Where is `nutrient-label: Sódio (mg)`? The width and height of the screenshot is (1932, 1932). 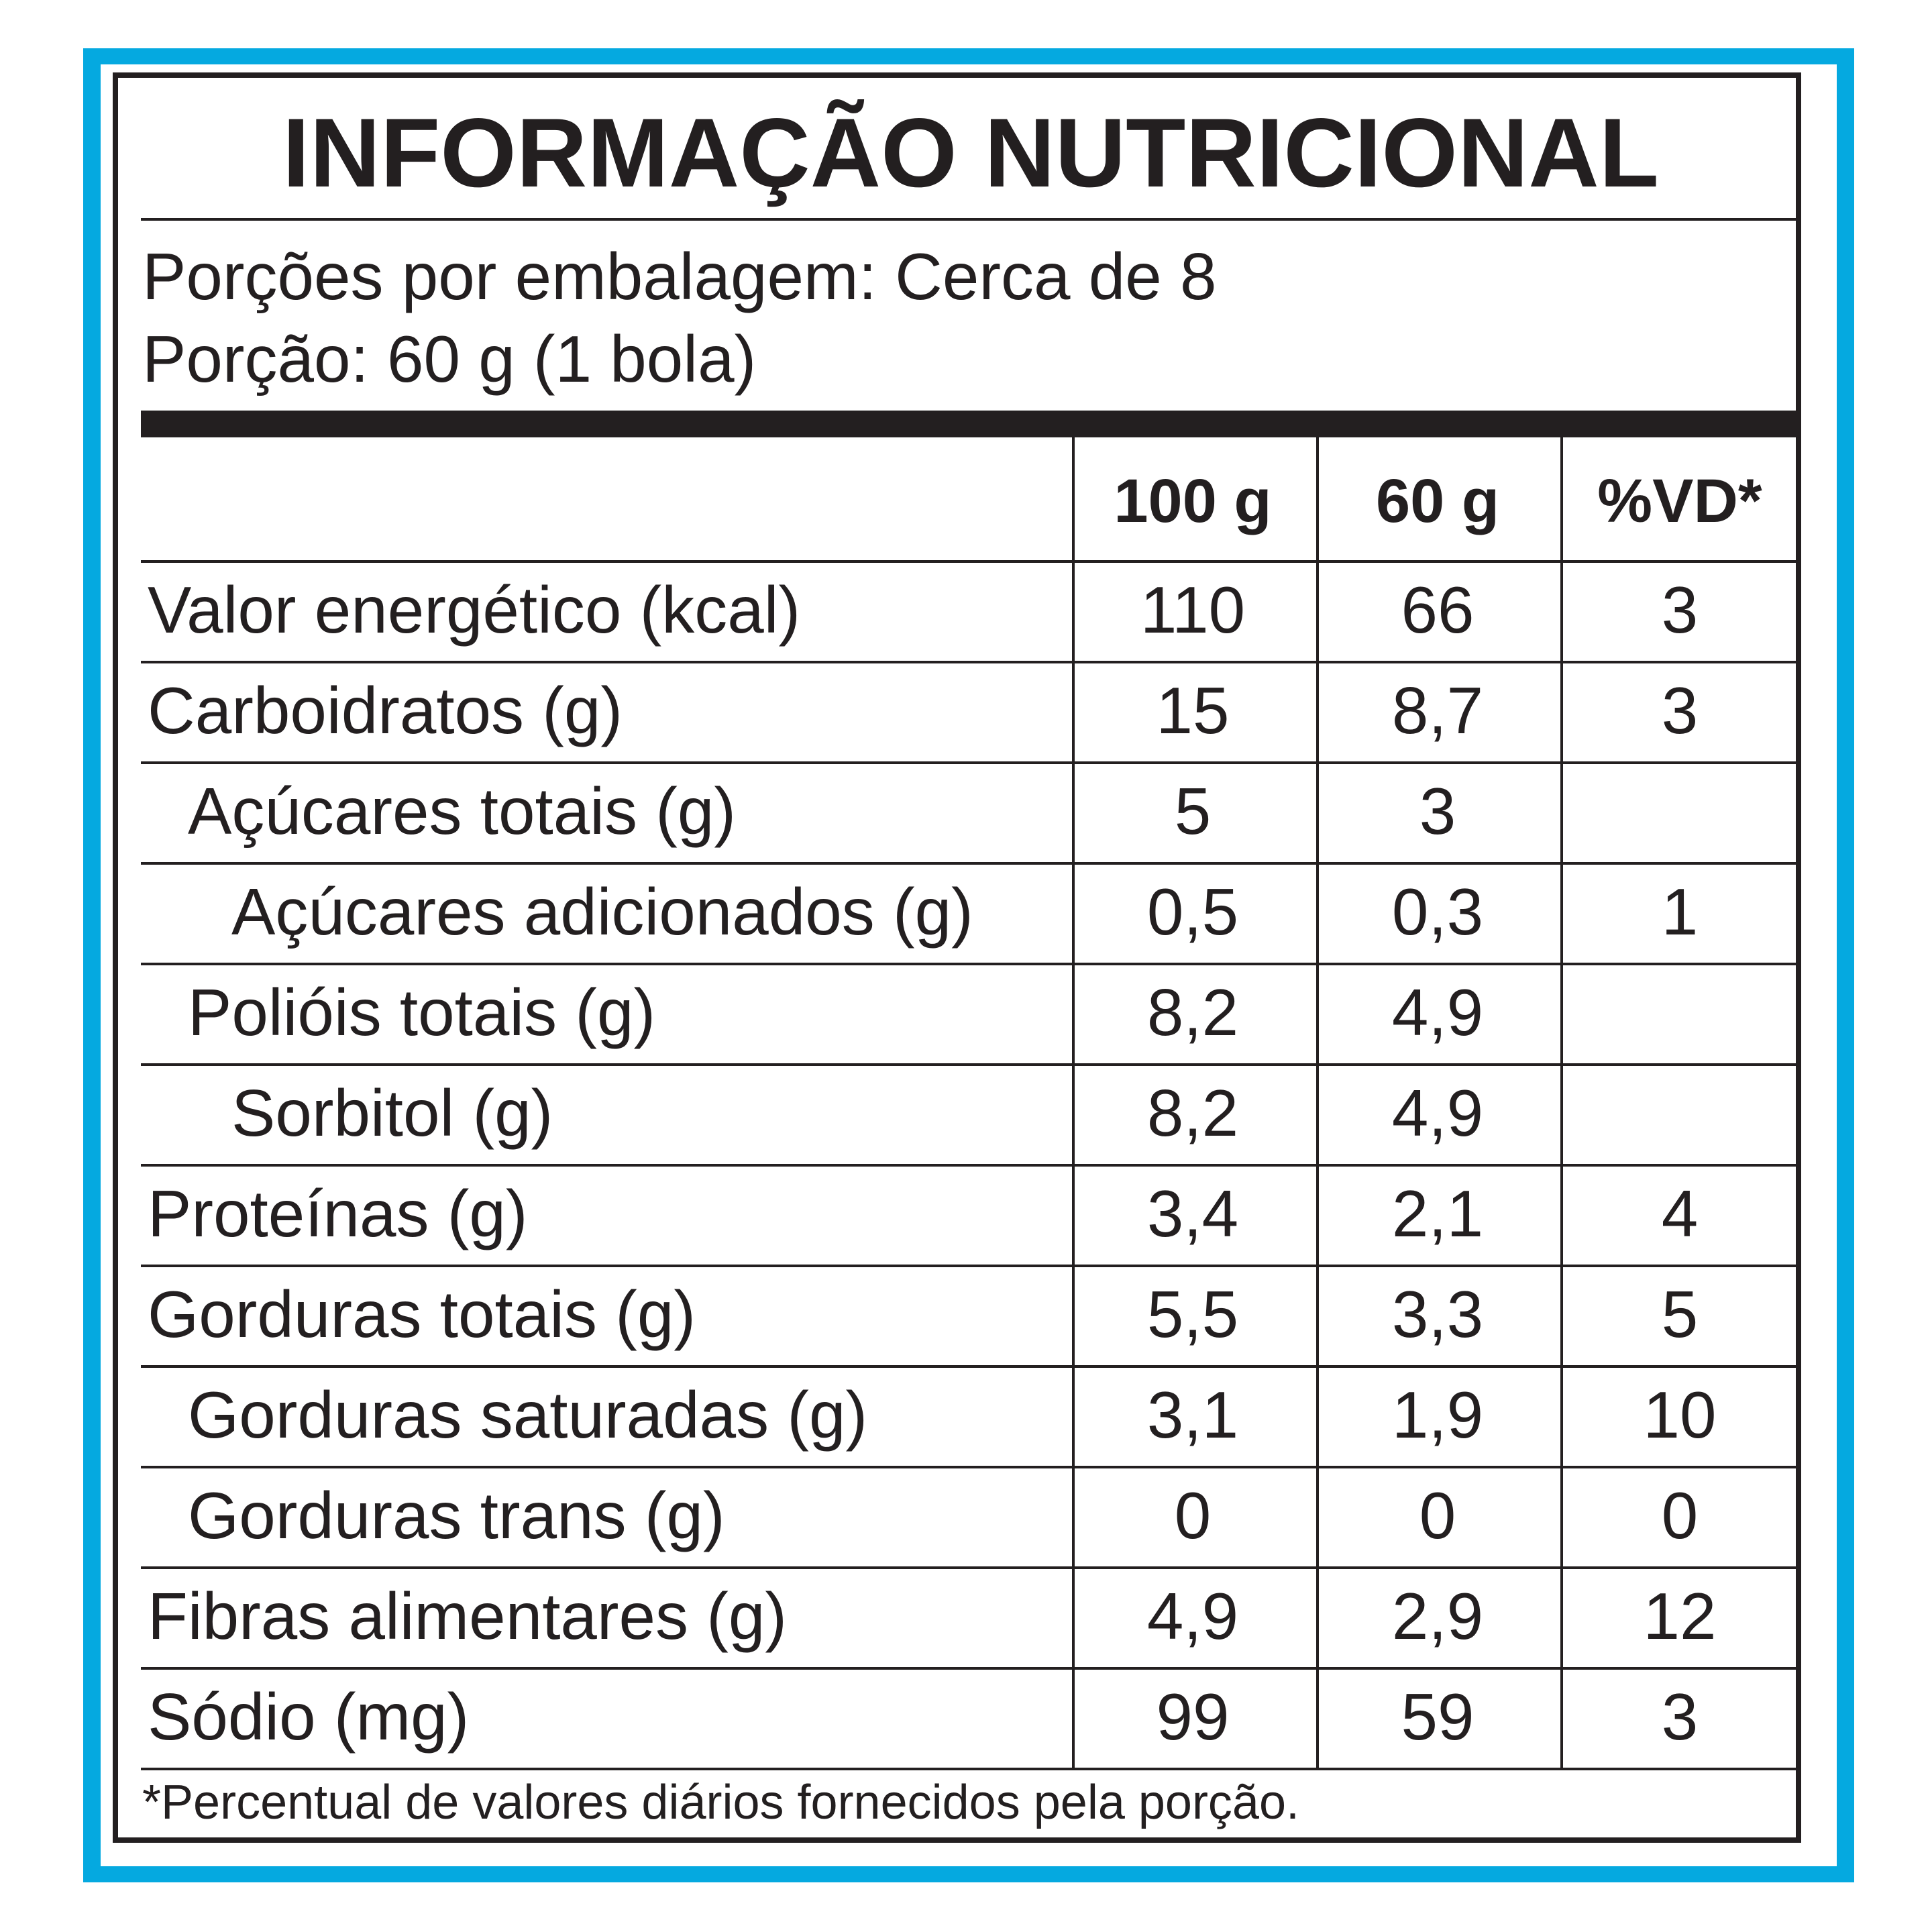 nutrient-label: Sódio (mg) is located at coordinates (309, 1717).